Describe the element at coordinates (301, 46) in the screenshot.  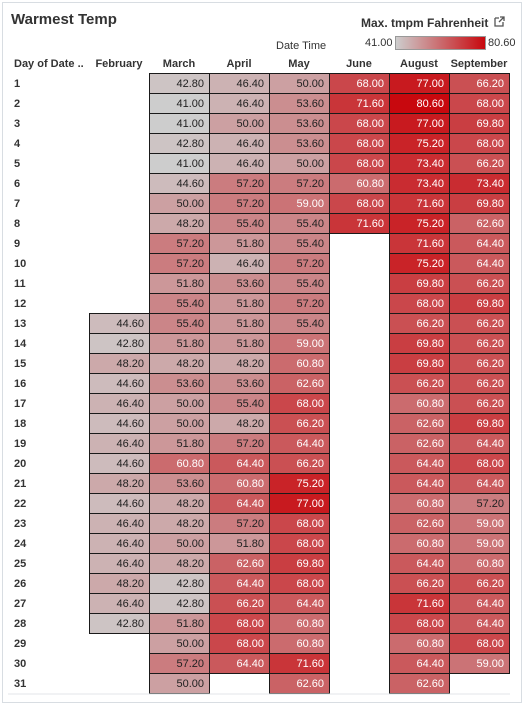
I see `column-group-label: Date Time` at that location.